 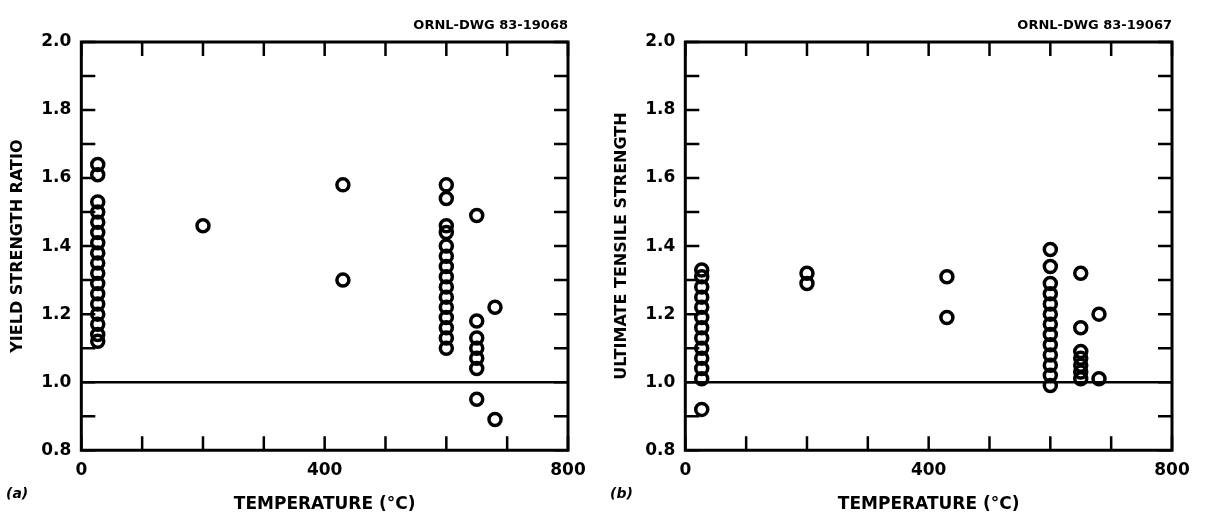 I want to click on text: ORNL-DWG 83-19068, so click(x=490, y=24).